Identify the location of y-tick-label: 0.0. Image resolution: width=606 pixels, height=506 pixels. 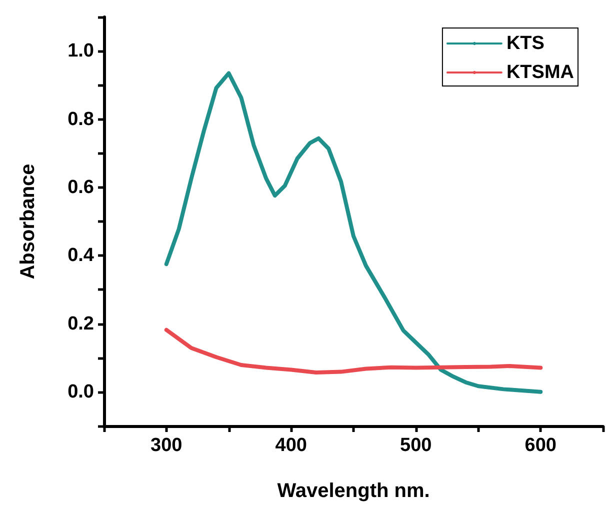
(81, 391).